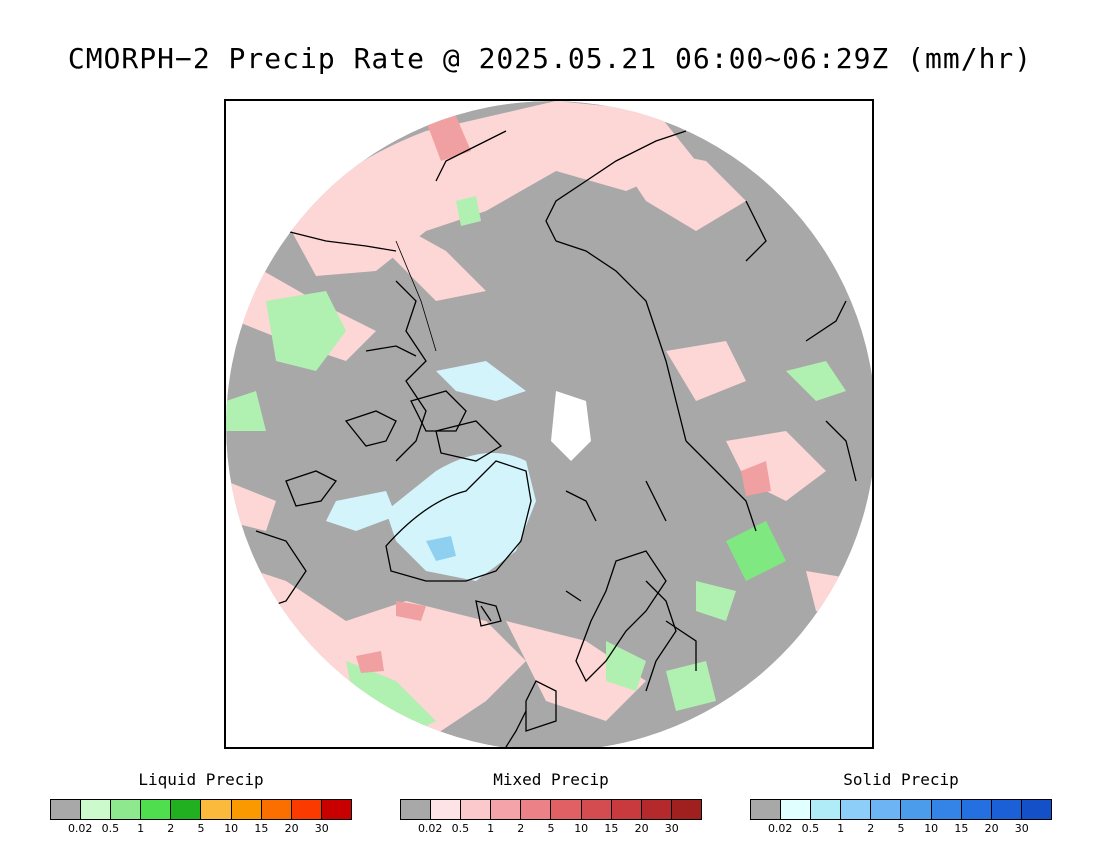  I want to click on solid-precip-areas, so click(431, 471).